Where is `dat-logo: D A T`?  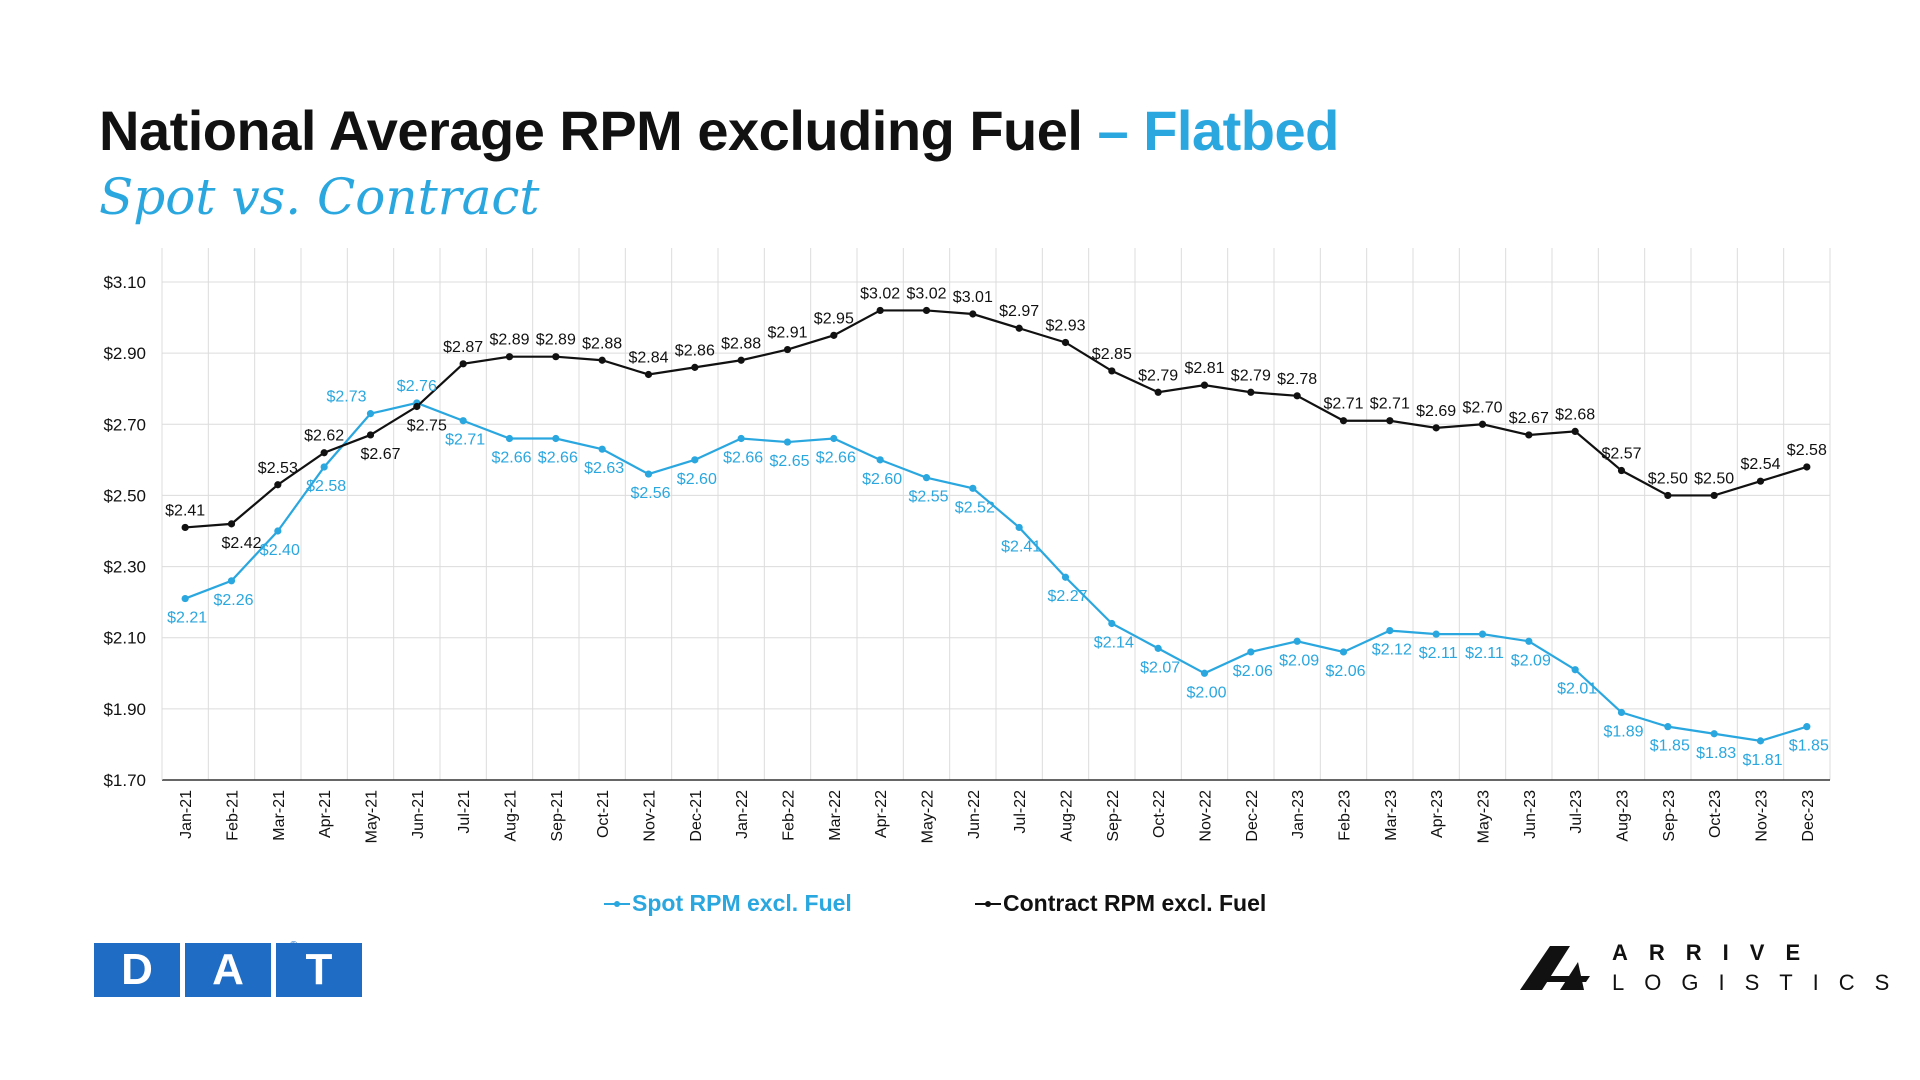
dat-logo: D A T is located at coordinates (228, 970).